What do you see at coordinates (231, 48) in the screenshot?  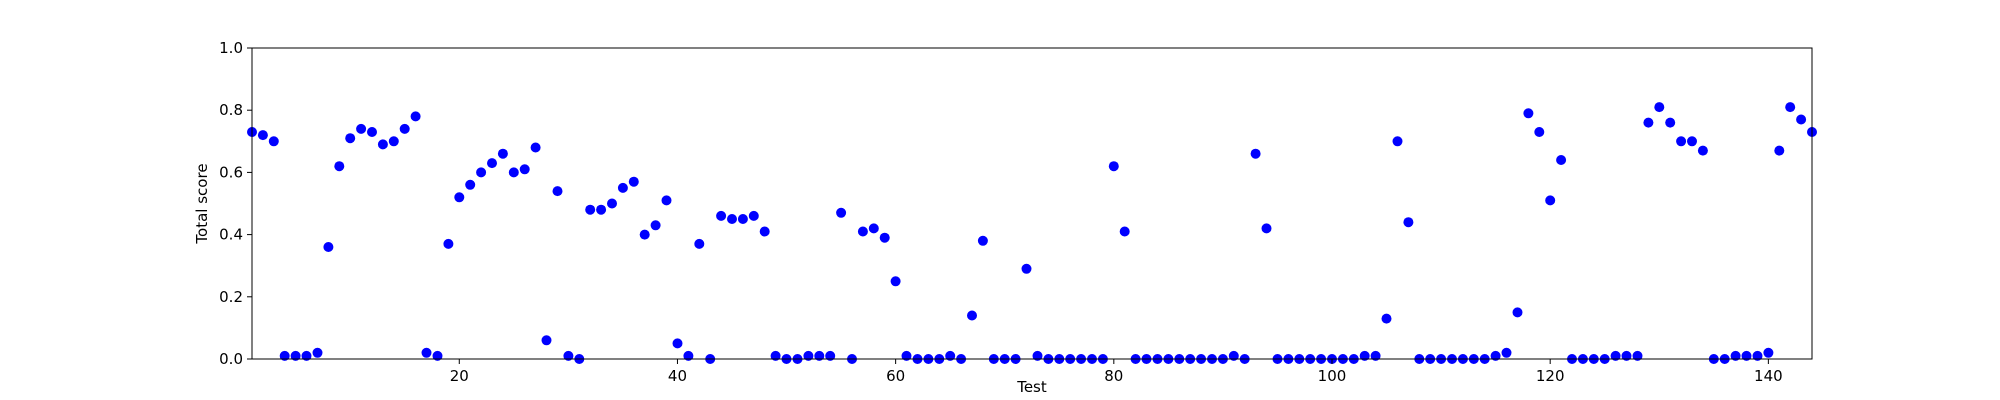 I see `y-tick-label: 1.0` at bounding box center [231, 48].